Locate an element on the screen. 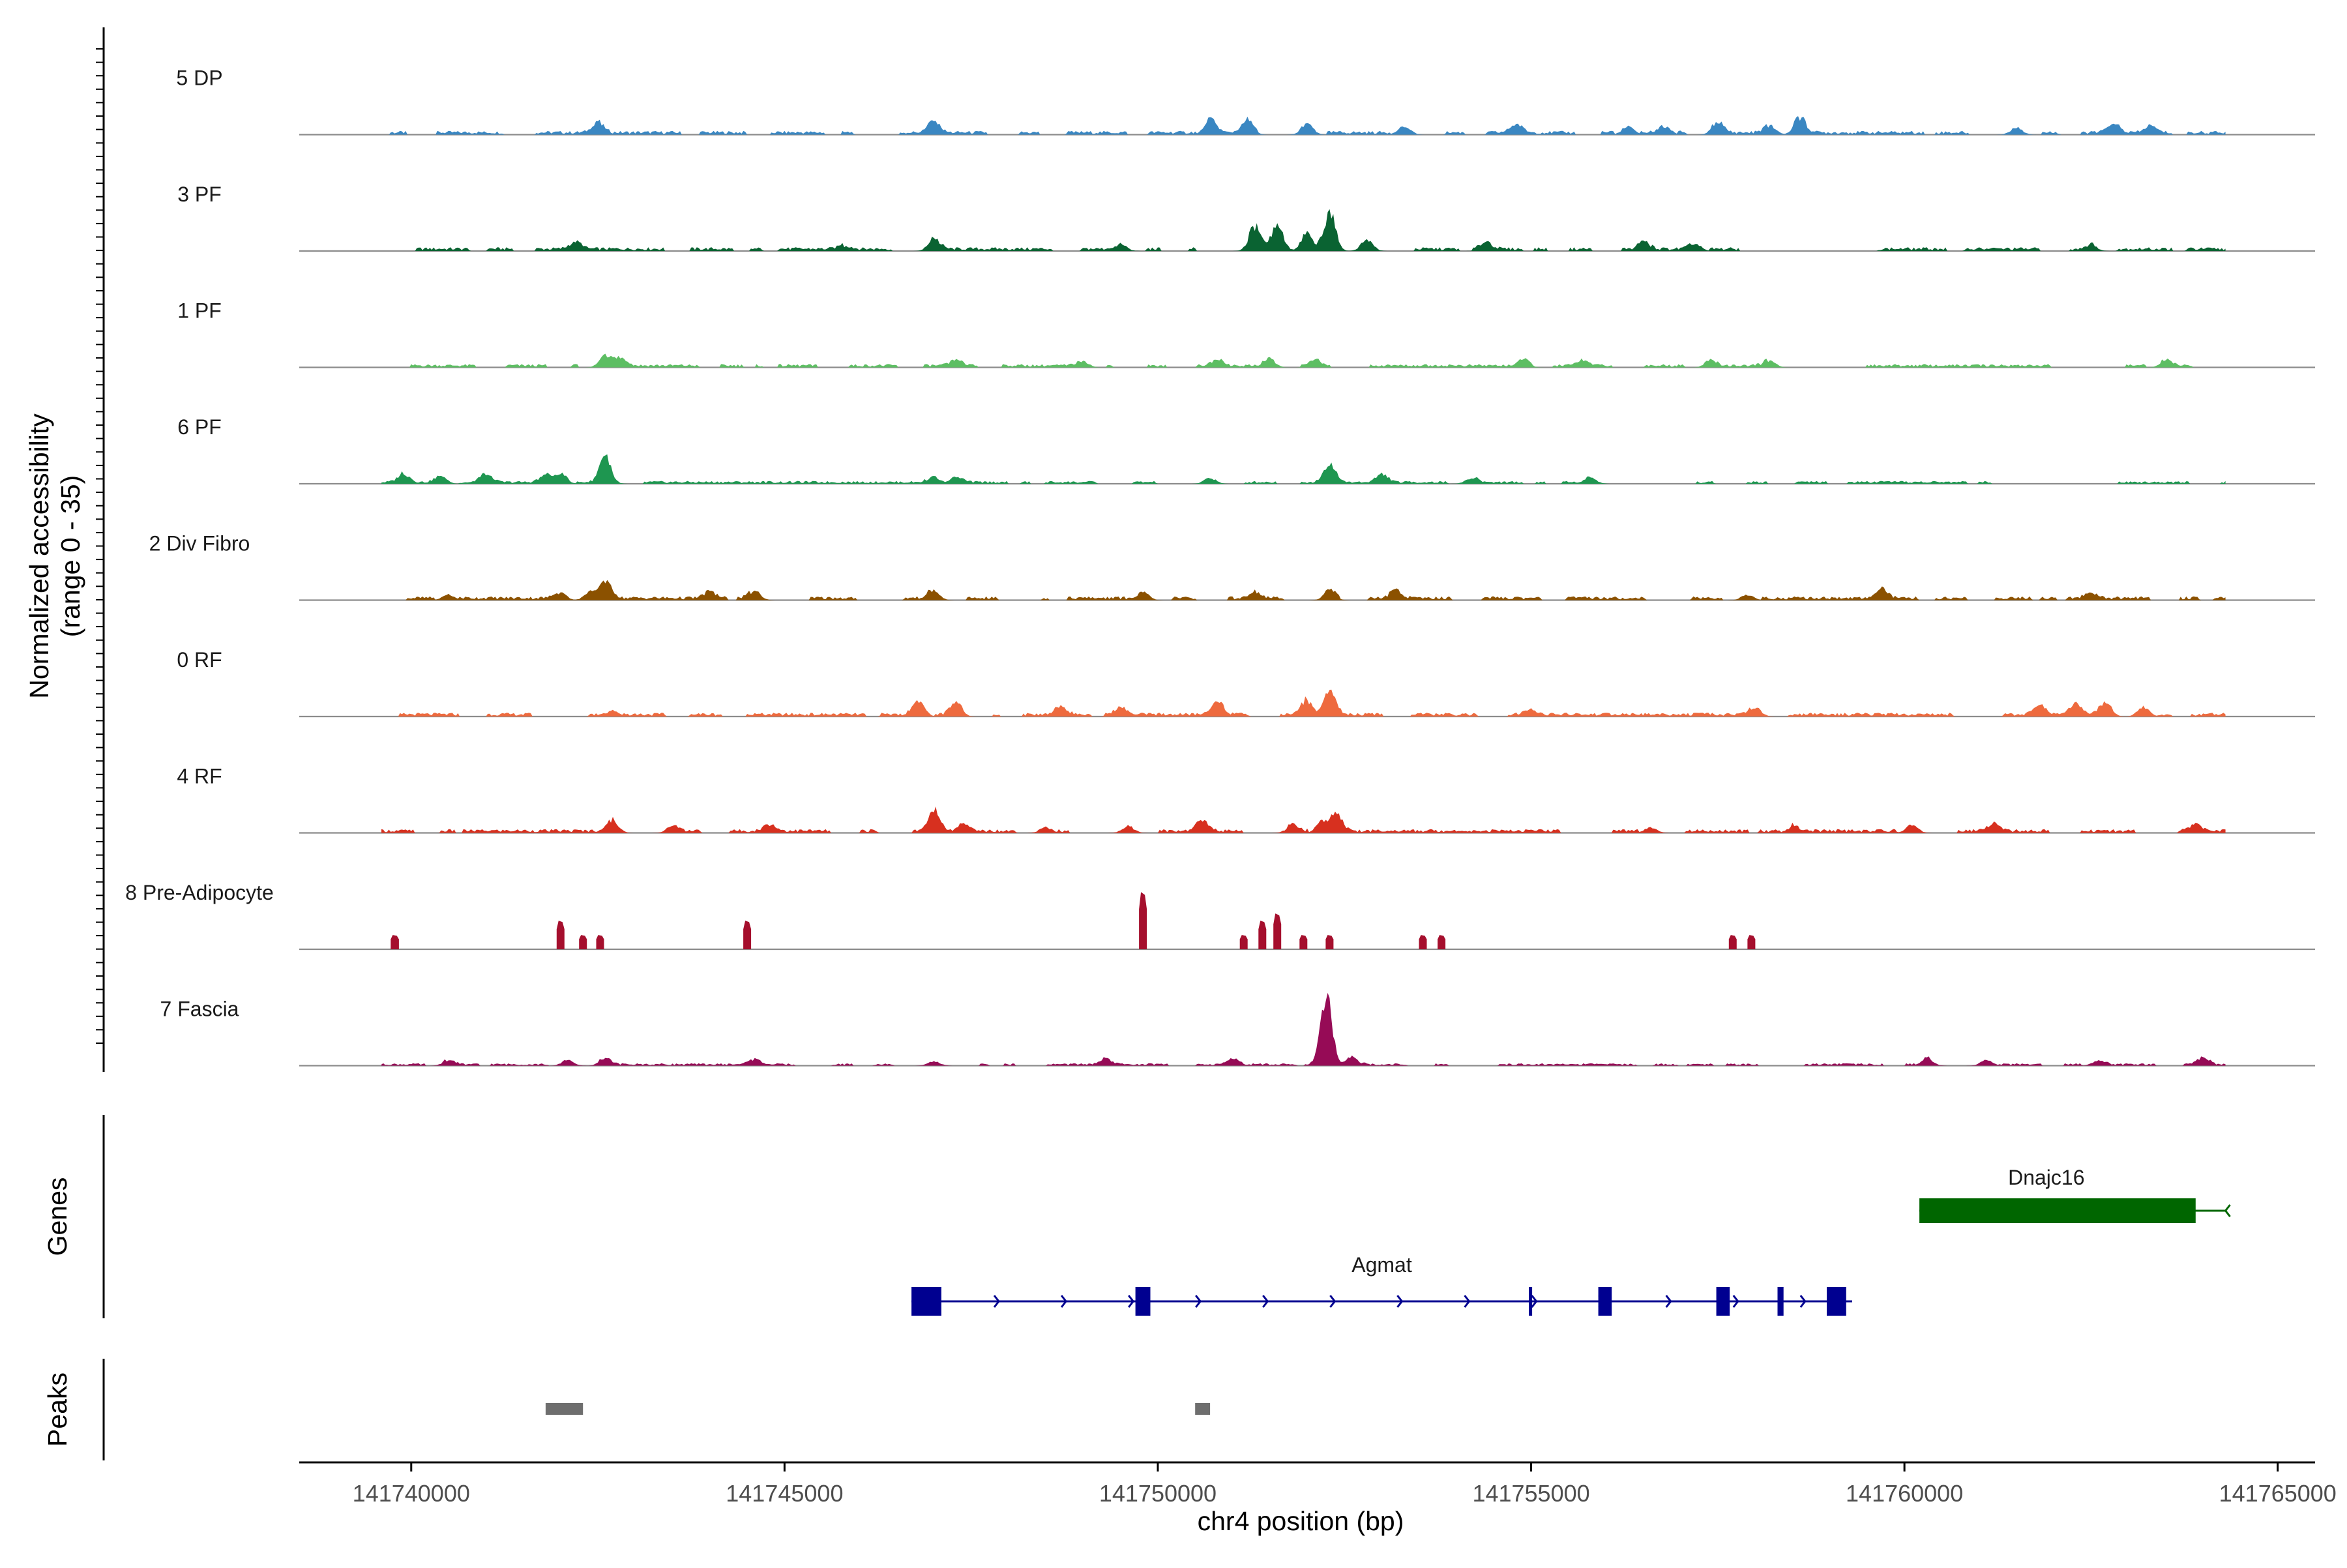 The height and width of the screenshot is (1568, 2347). x-tick-label: 141760000 is located at coordinates (1904, 1493).